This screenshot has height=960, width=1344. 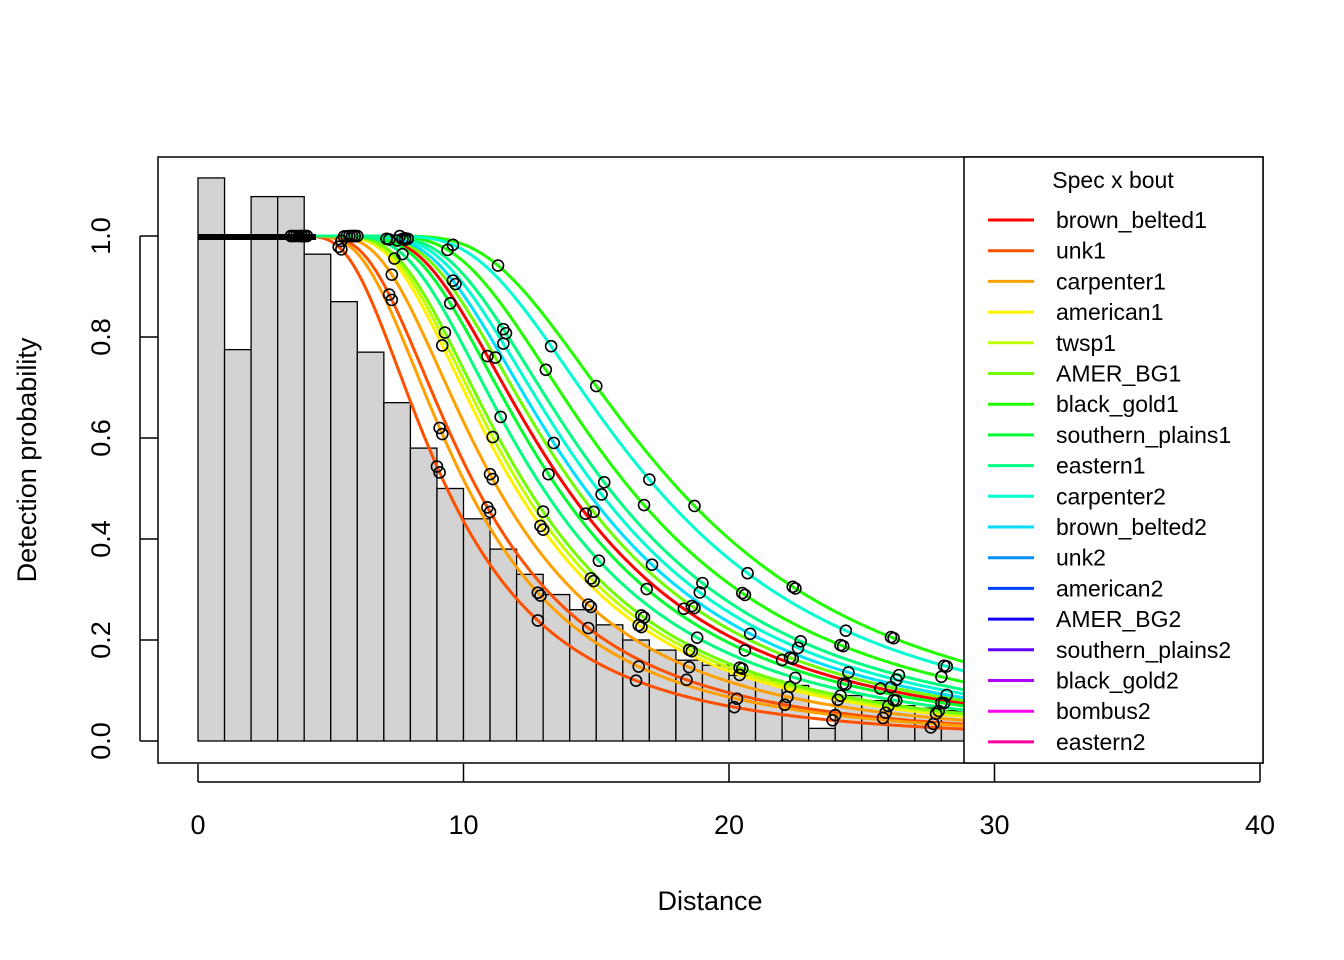 I want to click on y-tick-label: 0.4, so click(x=101, y=539).